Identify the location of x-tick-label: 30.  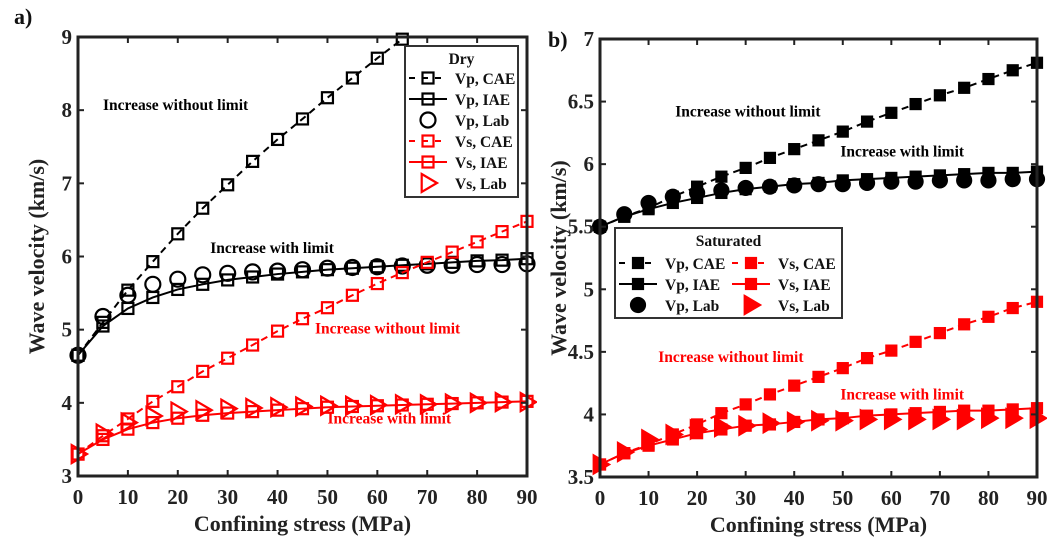
(227, 497).